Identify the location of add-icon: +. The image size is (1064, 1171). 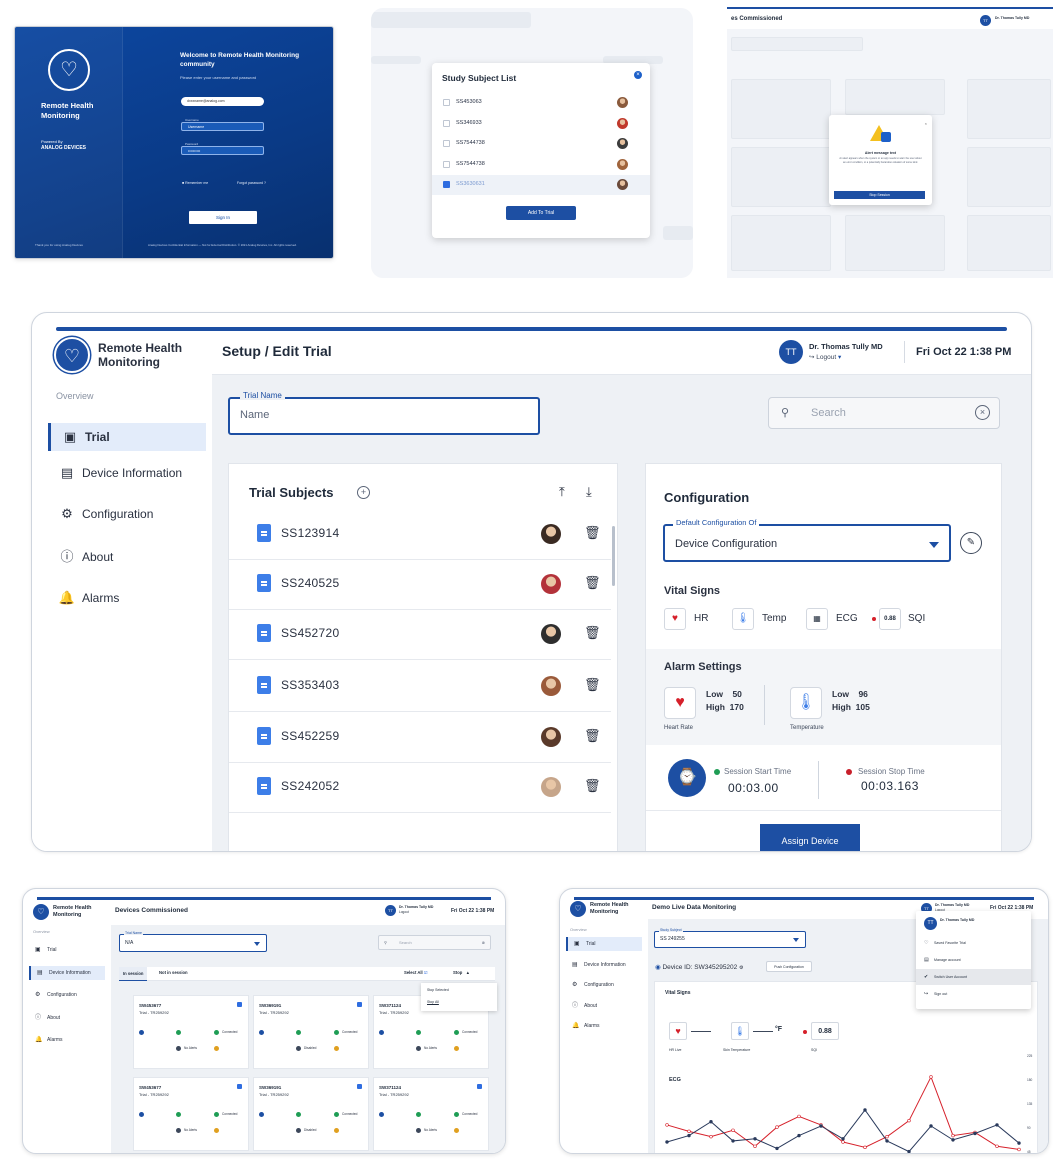
(363, 492).